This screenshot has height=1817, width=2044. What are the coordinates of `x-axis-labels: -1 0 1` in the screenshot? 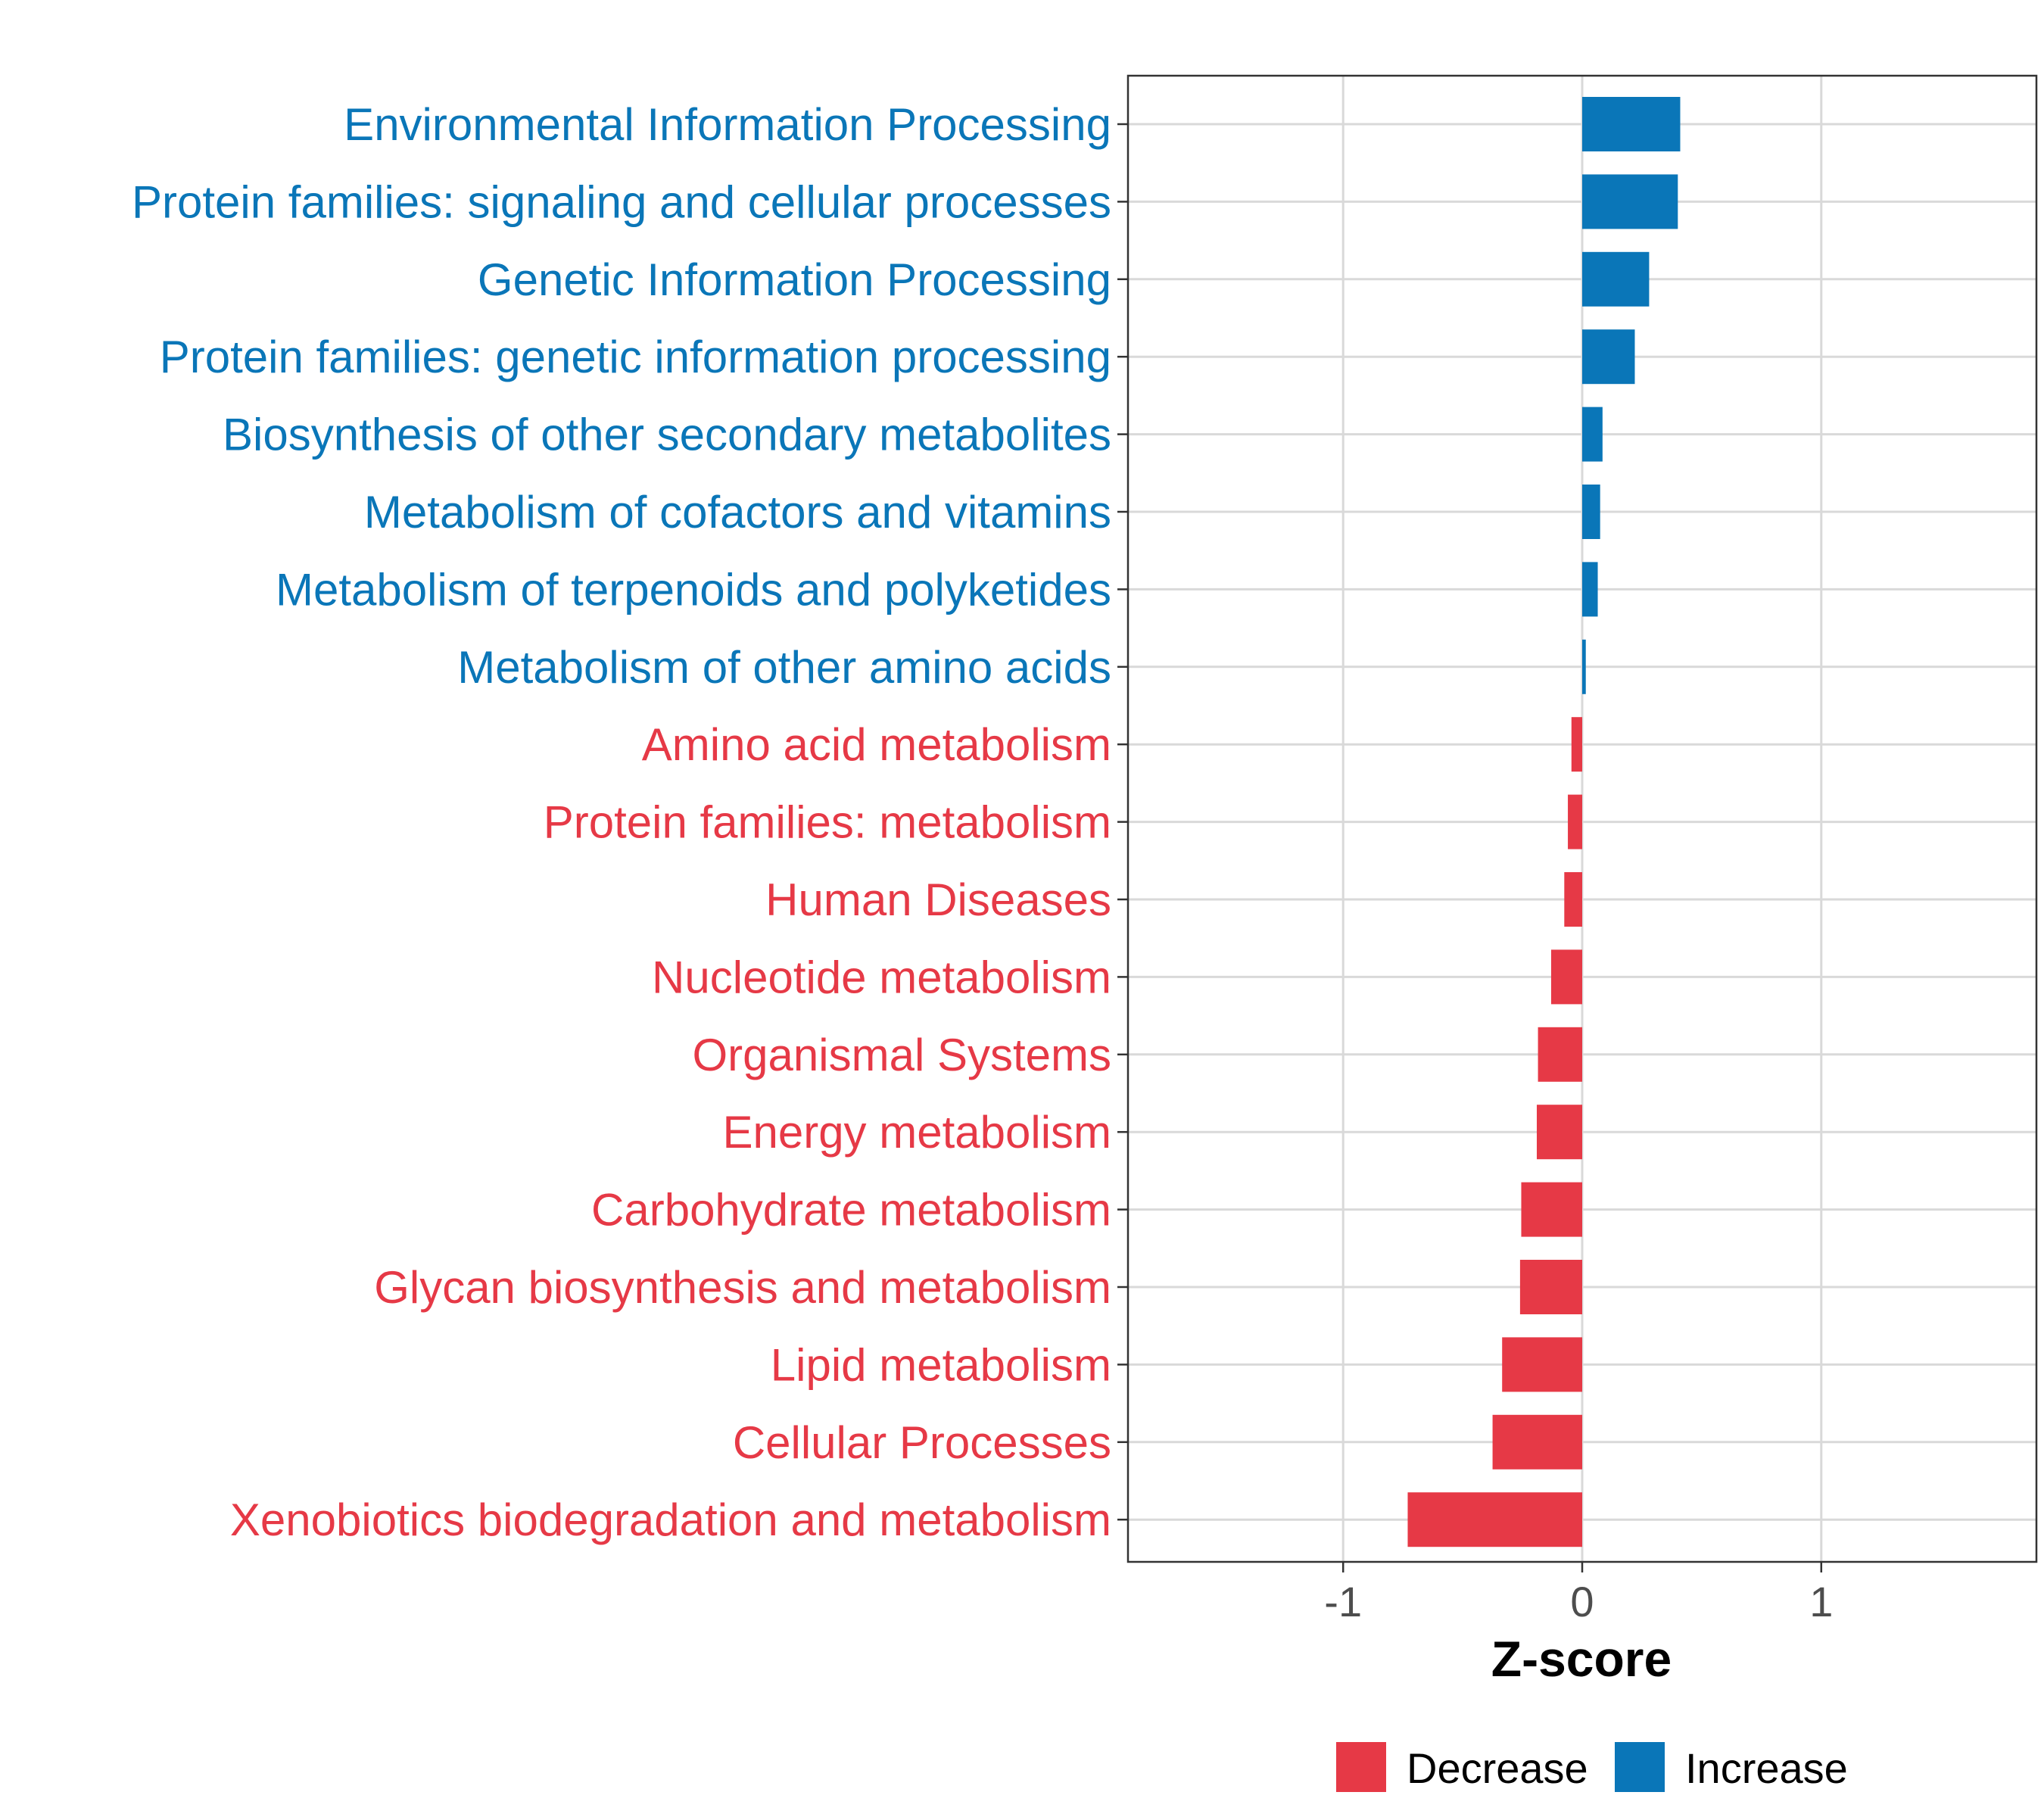 It's located at (1578, 1601).